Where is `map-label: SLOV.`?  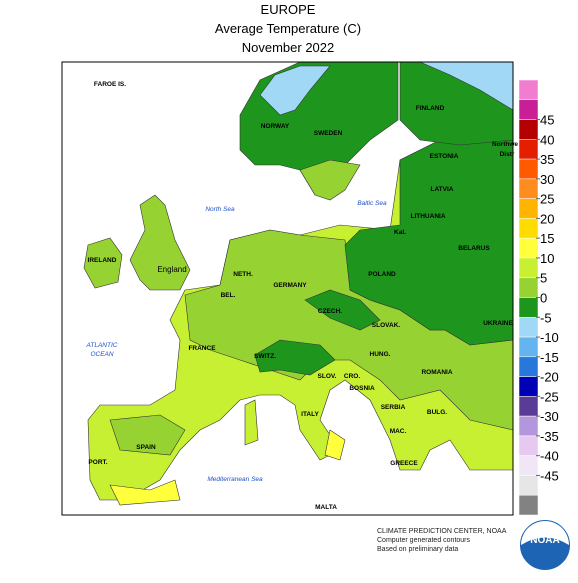
map-label: SLOV. is located at coordinates (327, 376).